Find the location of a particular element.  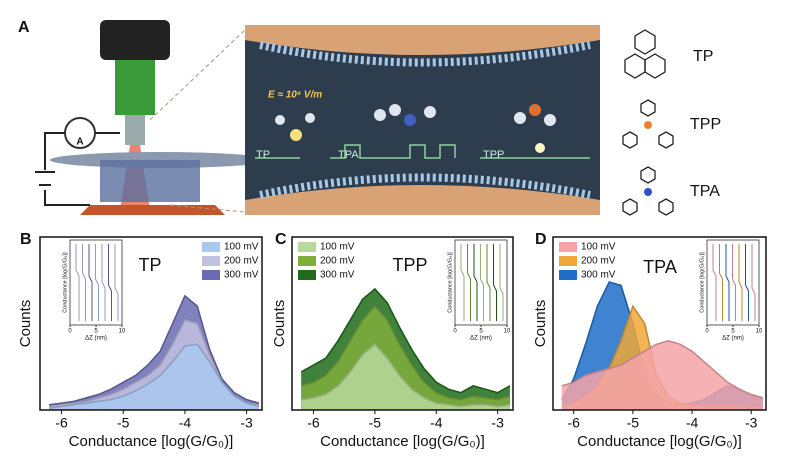

panel-letter: A is located at coordinates (24, 27).